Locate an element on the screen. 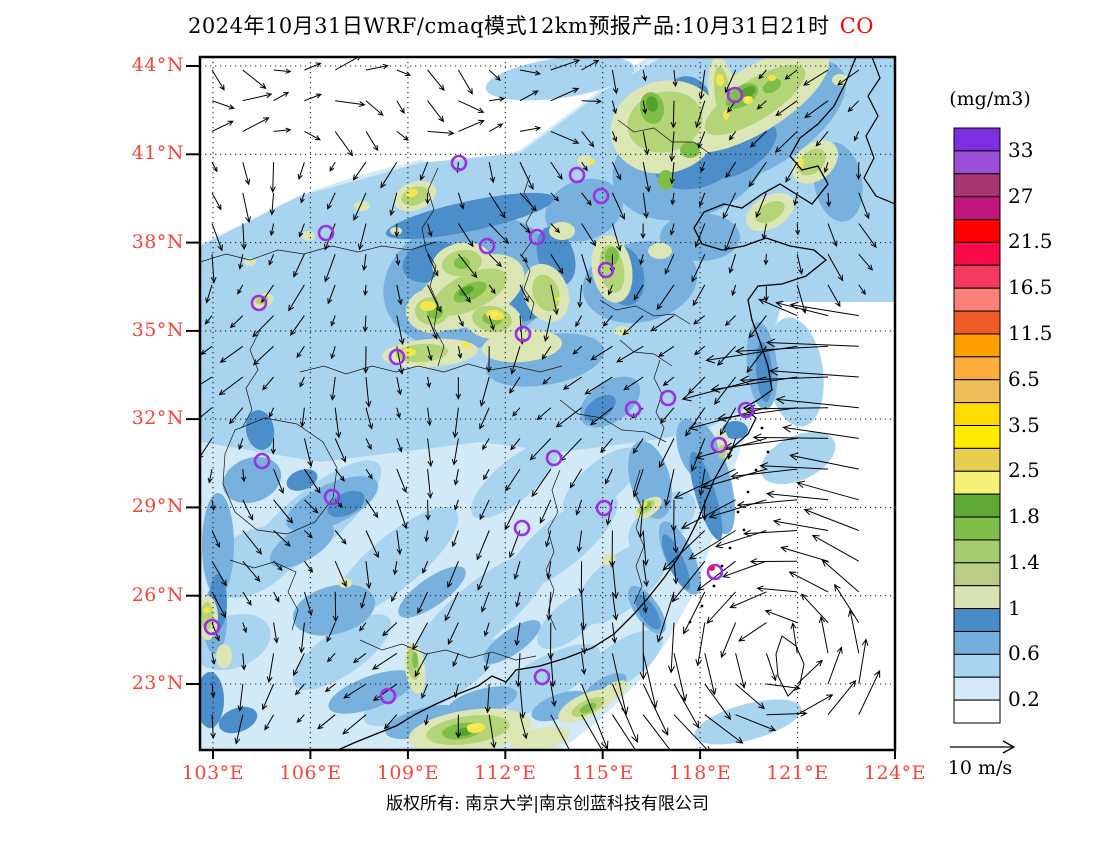 Image resolution: width=1100 pixels, height=850 pixels. wind-scale-arrow-icon is located at coordinates (983, 747).